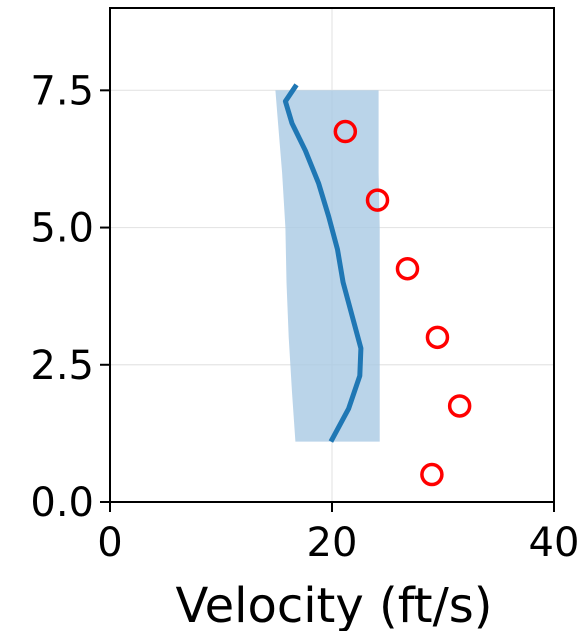 Image resolution: width=587 pixels, height=631 pixels. What do you see at coordinates (62, 91) in the screenshot?
I see `y-tick-label: 7.5` at bounding box center [62, 91].